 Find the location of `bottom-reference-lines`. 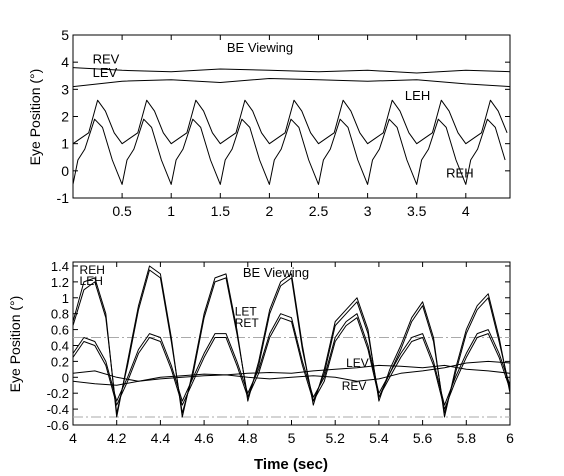

bottom-reference-lines is located at coordinates (291, 377).